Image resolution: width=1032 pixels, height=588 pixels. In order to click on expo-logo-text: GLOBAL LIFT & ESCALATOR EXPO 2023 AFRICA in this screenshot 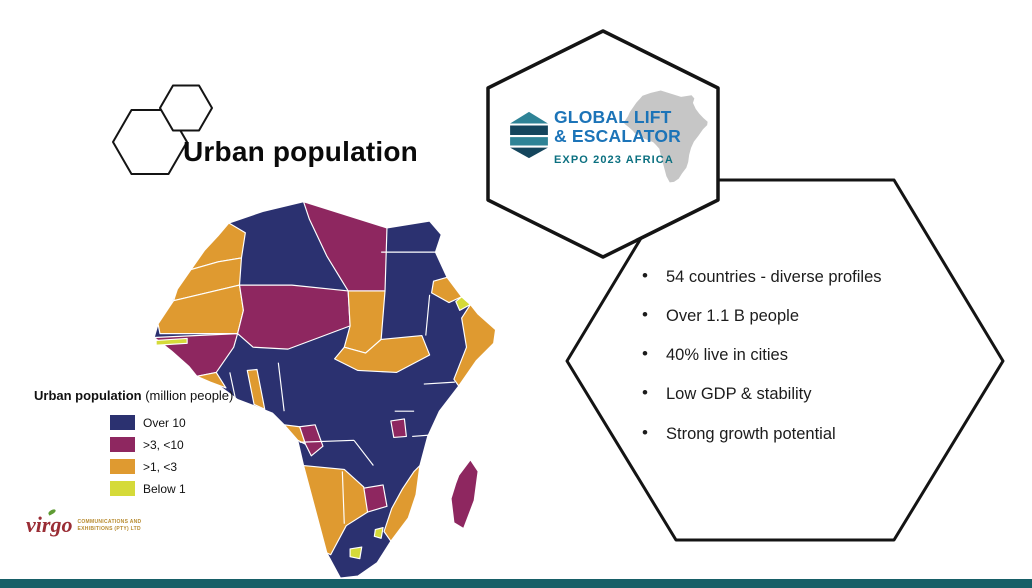, I will do `click(617, 139)`.